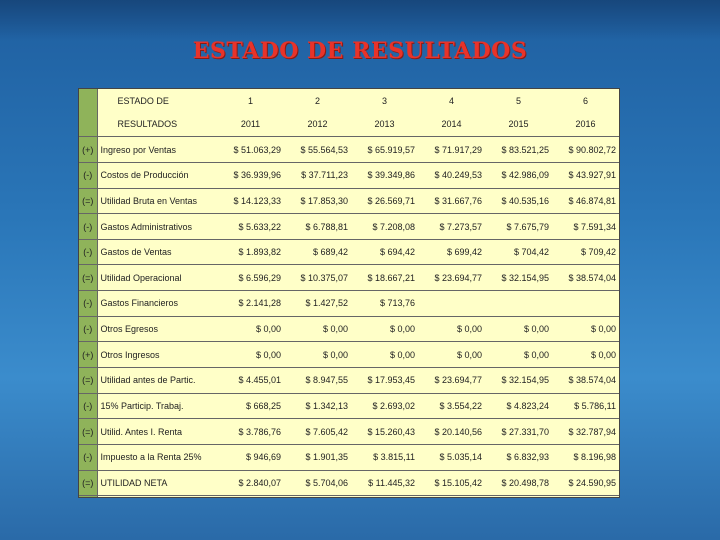 The height and width of the screenshot is (540, 720). What do you see at coordinates (317, 431) in the screenshot?
I see `value-cell: $ 7.605,42` at bounding box center [317, 431].